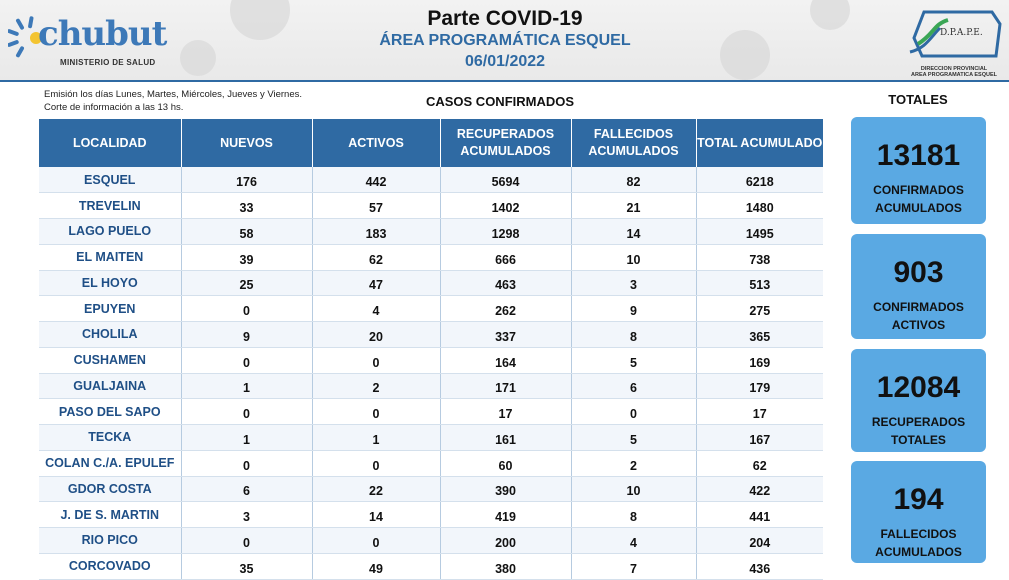 The image size is (1009, 580). I want to click on locality-cell: CUSHAMEN, so click(110, 360).